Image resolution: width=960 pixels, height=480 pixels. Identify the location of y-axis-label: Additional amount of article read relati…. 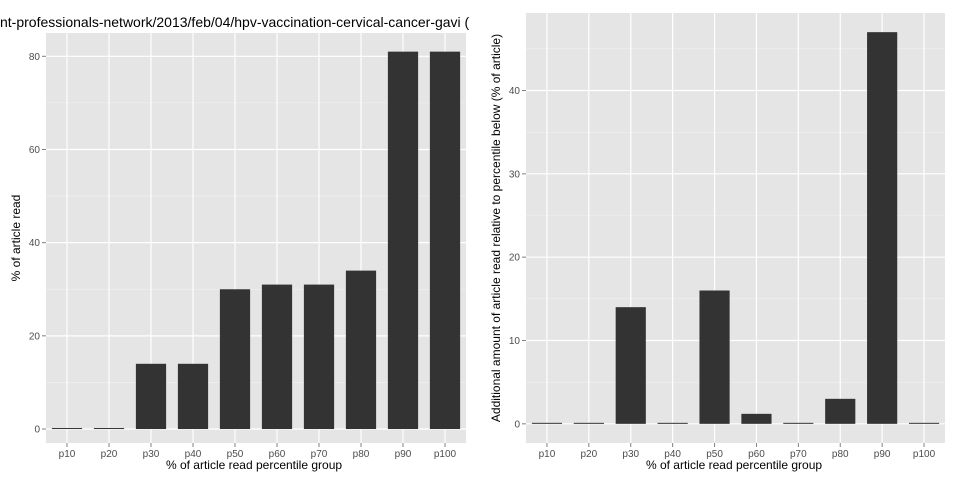
(496, 228).